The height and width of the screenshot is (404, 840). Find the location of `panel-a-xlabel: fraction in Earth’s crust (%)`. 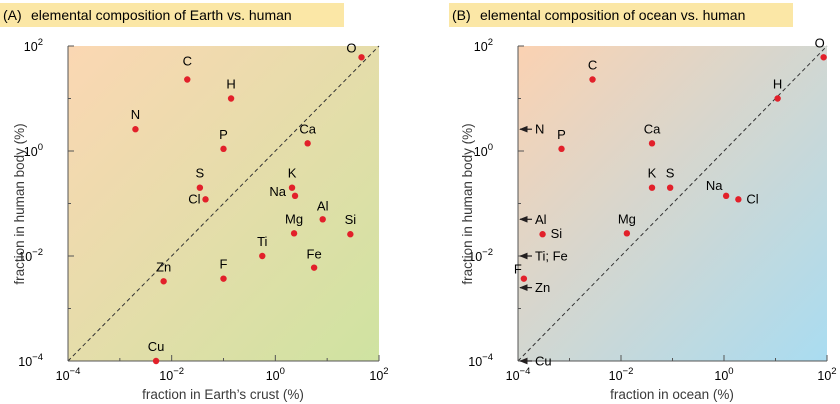

panel-a-xlabel: fraction in Earth’s crust (%) is located at coordinates (223, 394).